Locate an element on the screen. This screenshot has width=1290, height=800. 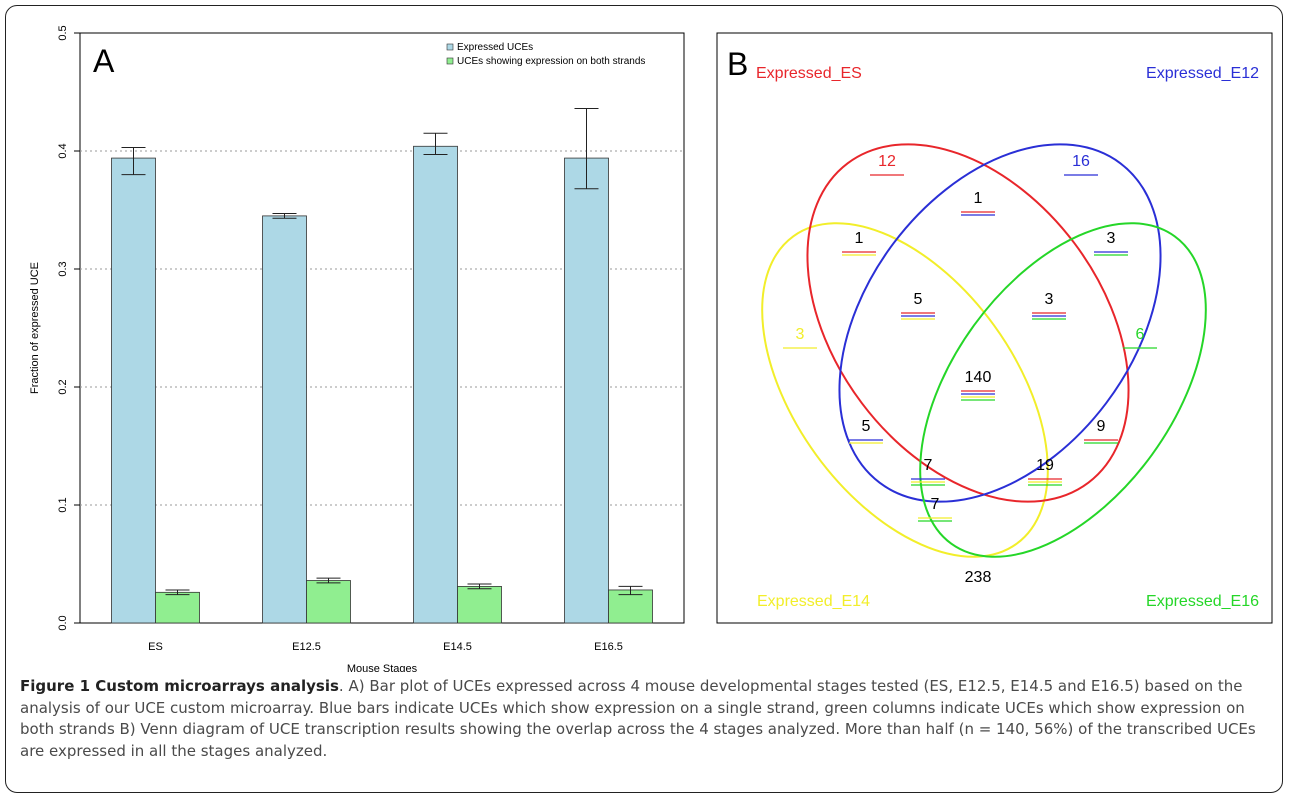
set-label-e12: Expressed_E12 is located at coordinates (1202, 73).